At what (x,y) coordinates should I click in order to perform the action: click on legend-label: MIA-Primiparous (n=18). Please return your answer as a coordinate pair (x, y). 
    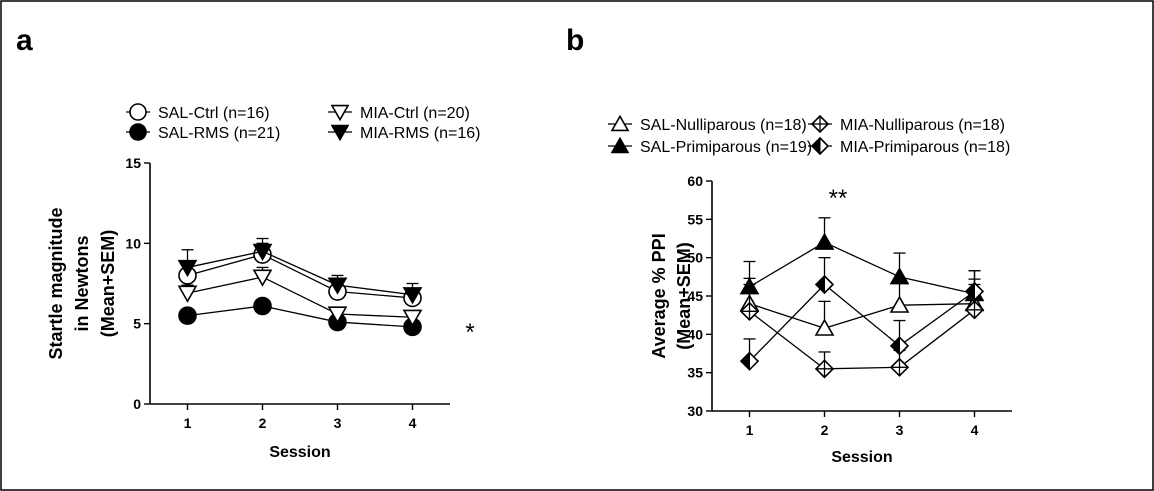
    Looking at the image, I should click on (925, 147).